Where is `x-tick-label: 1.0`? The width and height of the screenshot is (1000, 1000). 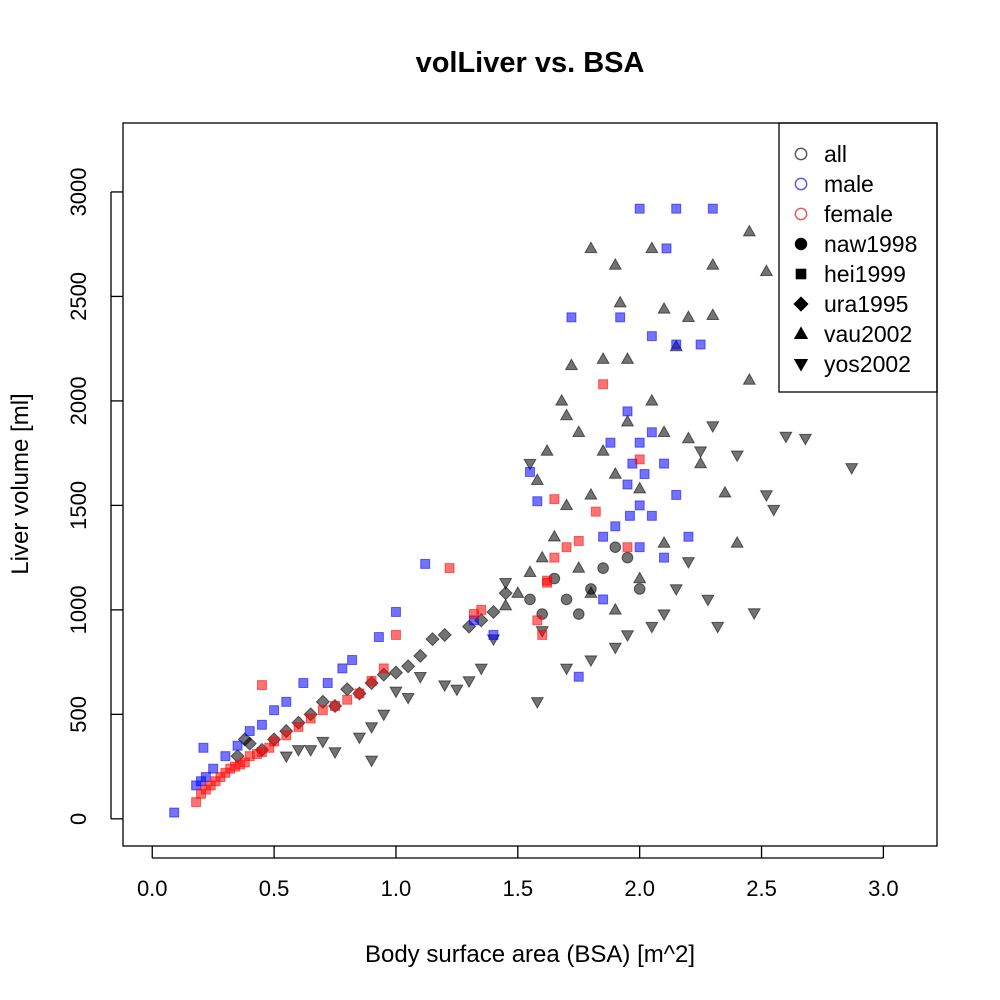 x-tick-label: 1.0 is located at coordinates (396, 888).